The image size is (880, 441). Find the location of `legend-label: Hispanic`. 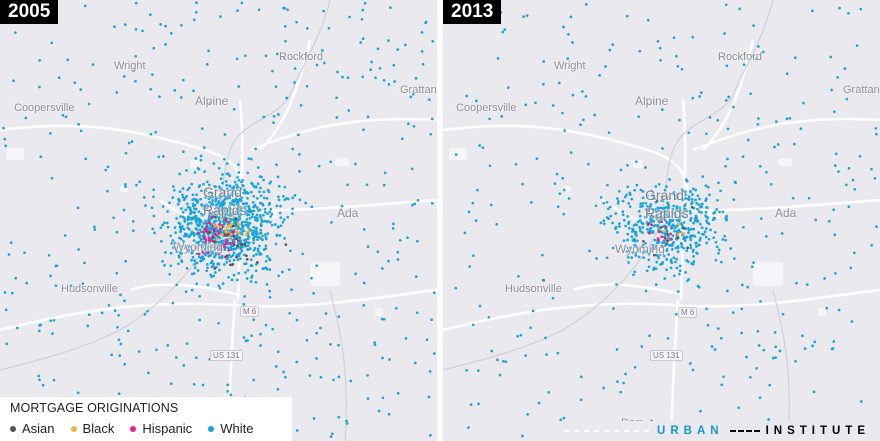

legend-label: Hispanic is located at coordinates (167, 428).